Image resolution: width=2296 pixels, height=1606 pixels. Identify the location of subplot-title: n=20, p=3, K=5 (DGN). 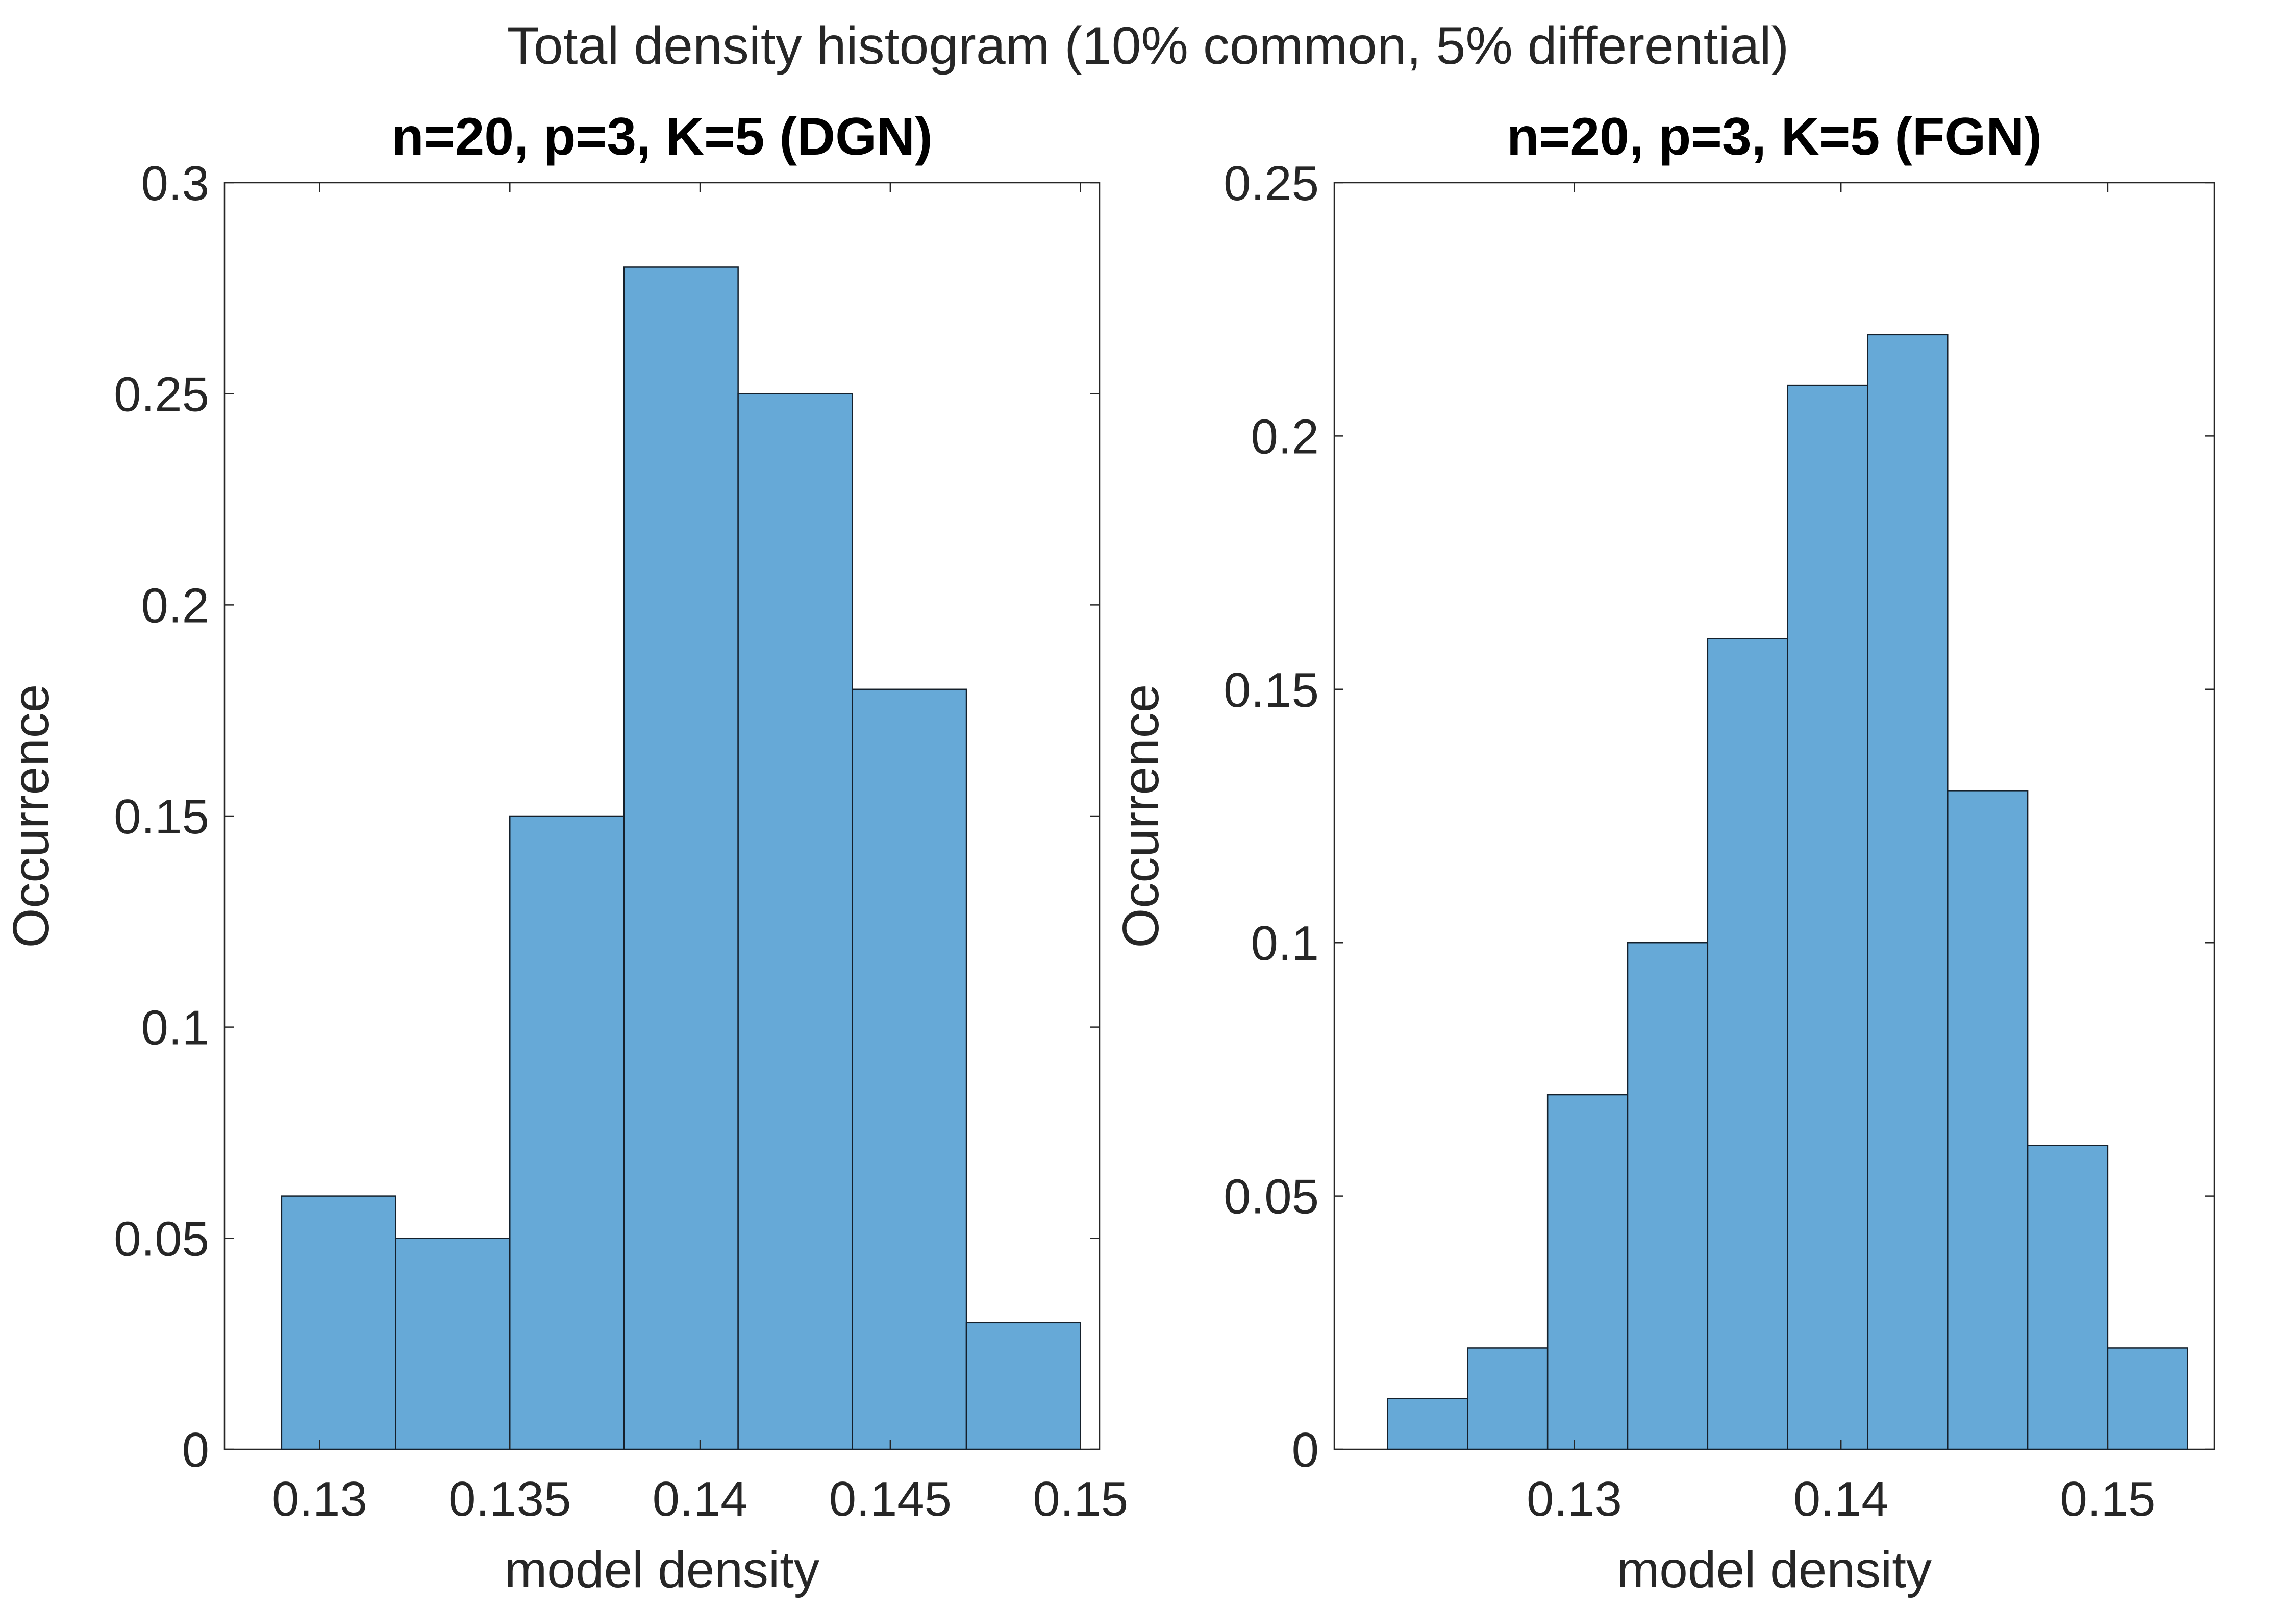
(662, 136).